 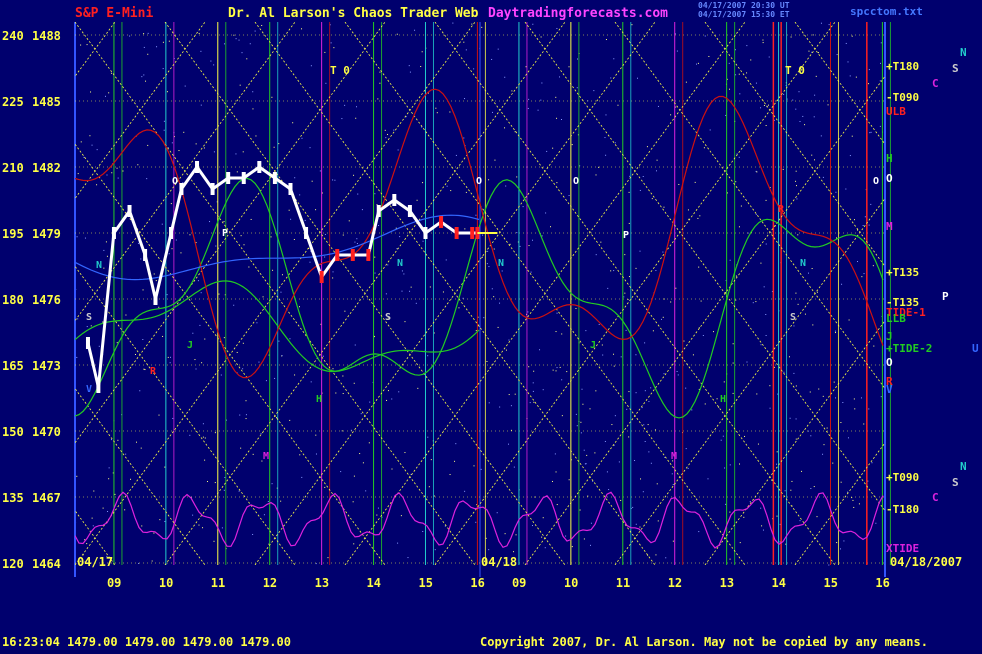 What do you see at coordinates (578, 13) in the screenshot?
I see `site-link: Daytradingforecasts.com` at bounding box center [578, 13].